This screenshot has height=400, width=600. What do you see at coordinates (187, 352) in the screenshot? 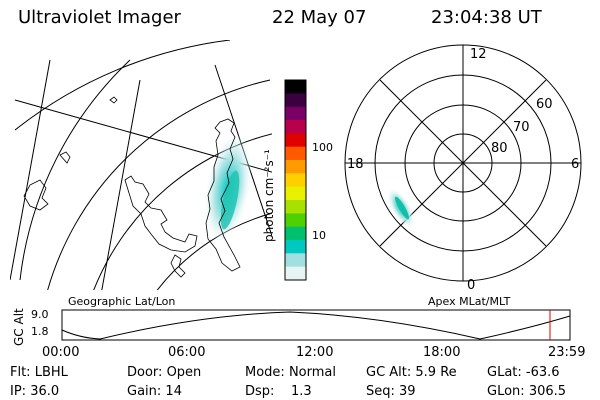
I see `time-tick-0600: 06:00` at bounding box center [187, 352].